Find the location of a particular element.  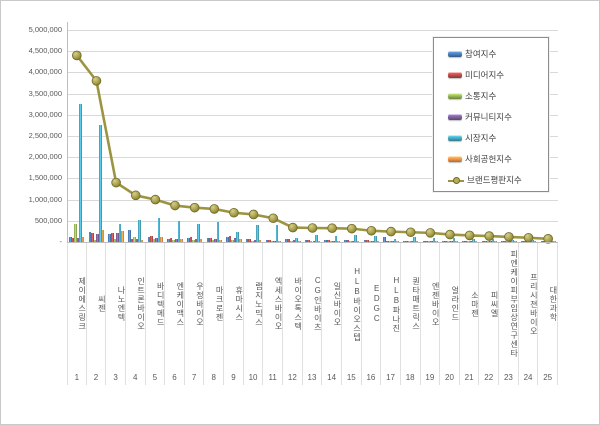

bar-미디어지수-rank15 is located at coordinates (348, 240).